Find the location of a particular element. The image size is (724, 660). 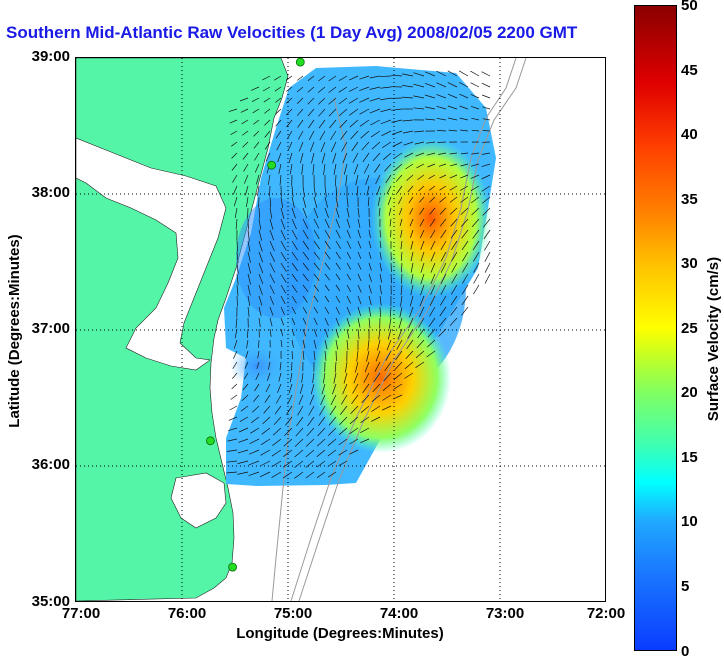

colorbar-tick: 50 is located at coordinates (696, 7).